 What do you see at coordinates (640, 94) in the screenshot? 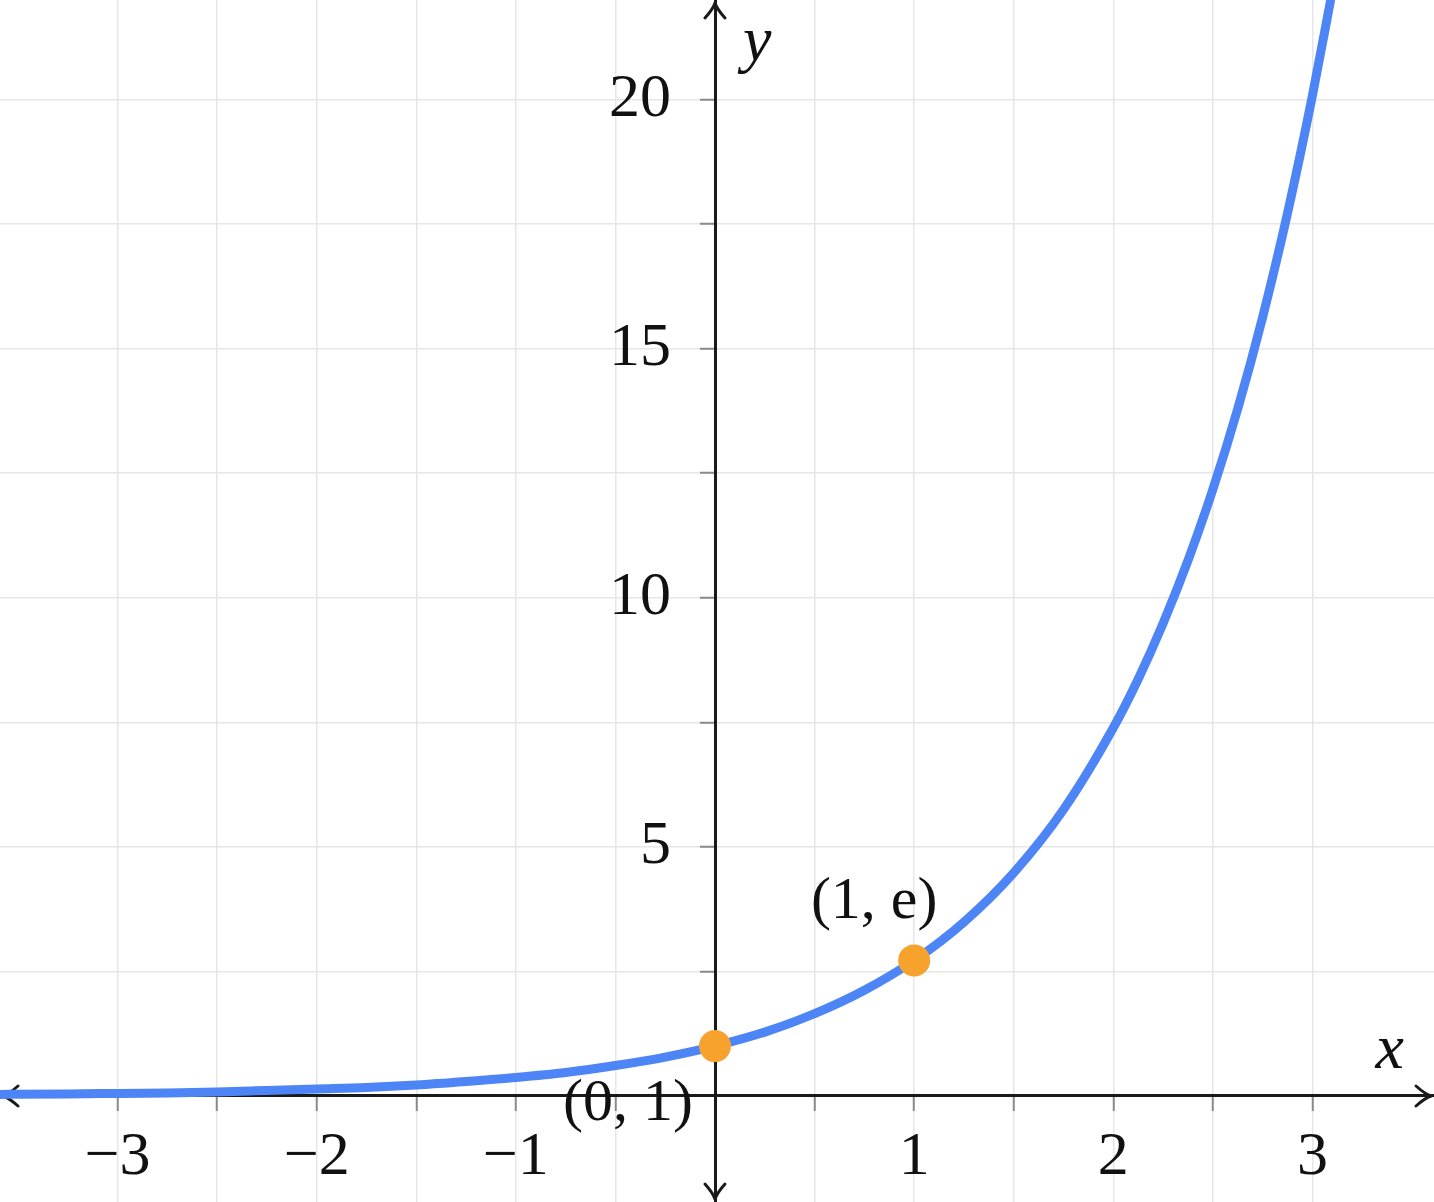
I see `y-tick-label: 20` at bounding box center [640, 94].